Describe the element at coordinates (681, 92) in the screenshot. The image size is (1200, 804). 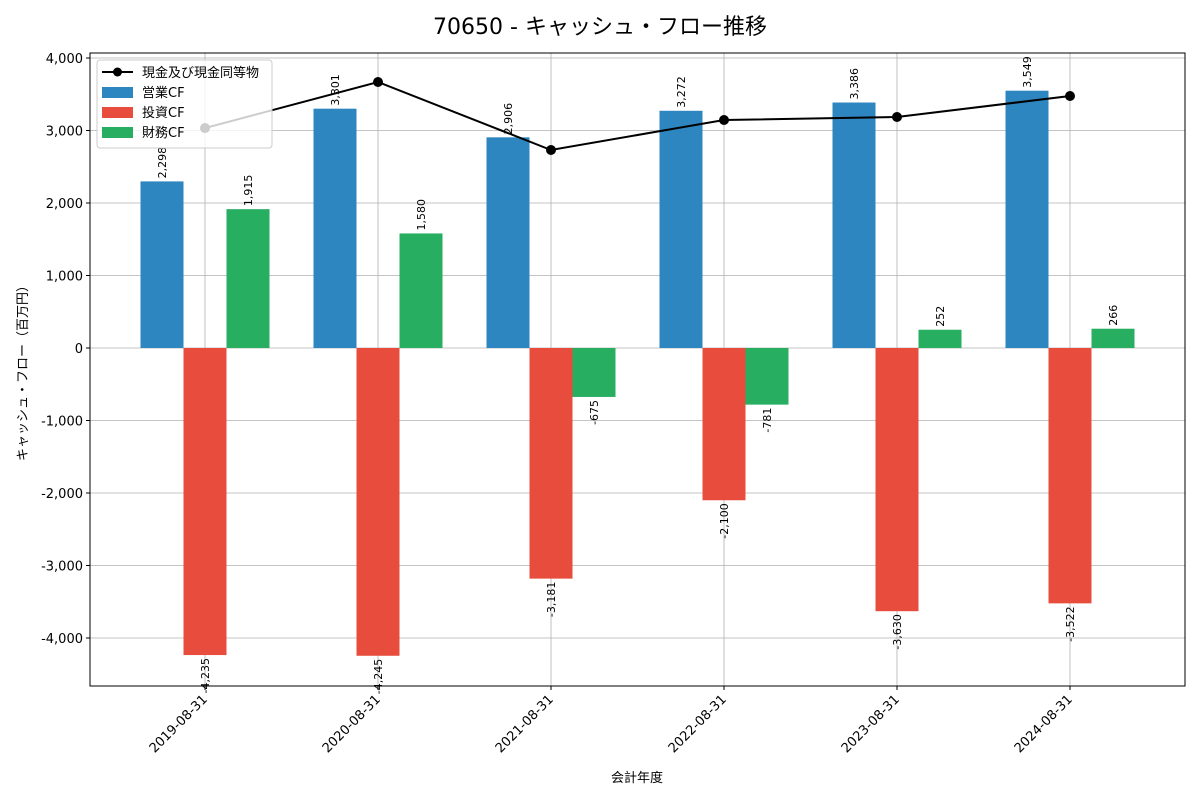
I see `data-label: 3,272` at that location.